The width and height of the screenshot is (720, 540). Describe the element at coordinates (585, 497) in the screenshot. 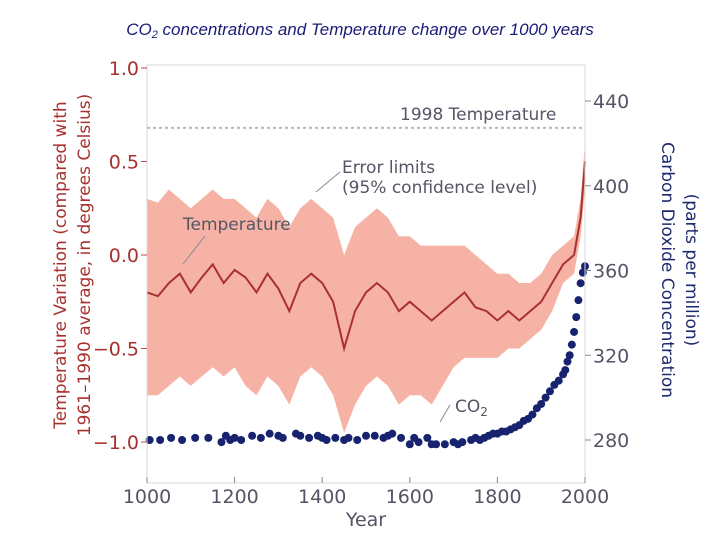

I see `x-tick-label: 2000` at that location.